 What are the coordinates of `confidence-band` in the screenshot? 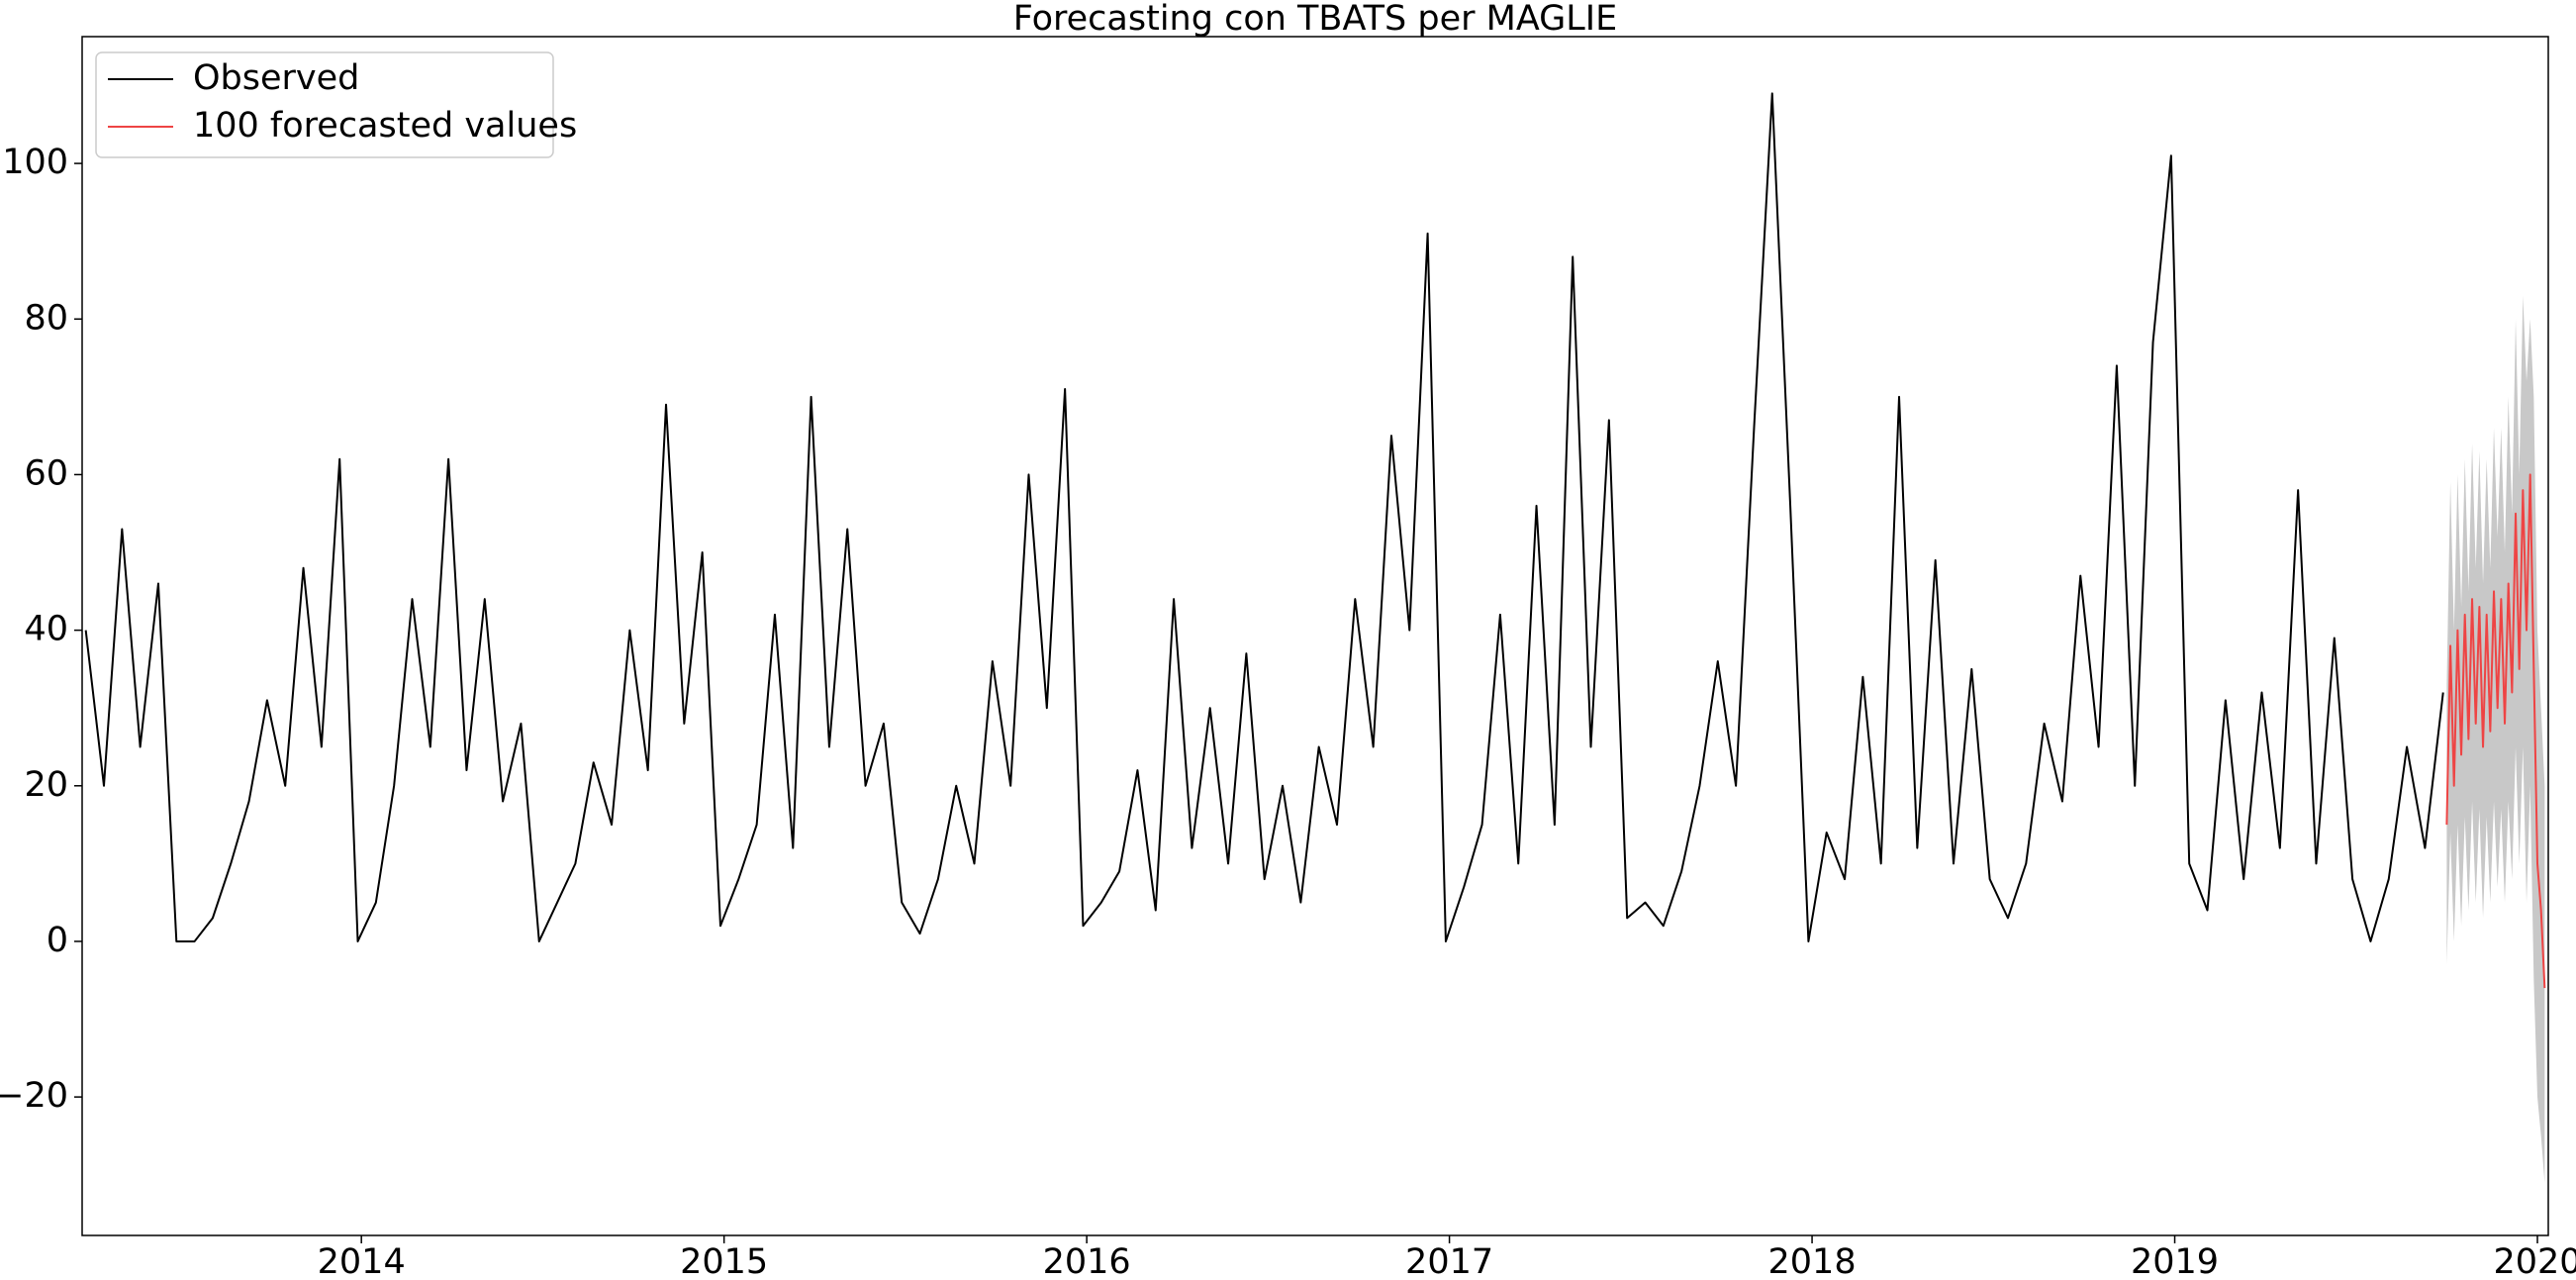 It's located at (2495, 739).